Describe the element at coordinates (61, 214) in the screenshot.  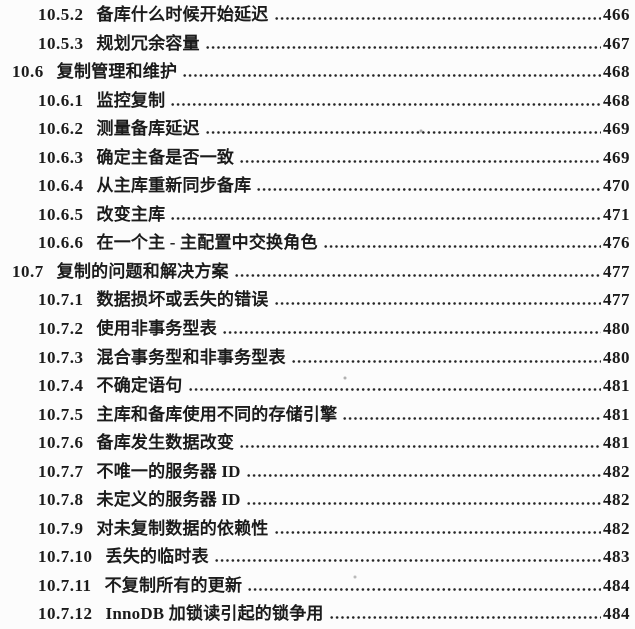
I see `section-number: 10.6.5` at that location.